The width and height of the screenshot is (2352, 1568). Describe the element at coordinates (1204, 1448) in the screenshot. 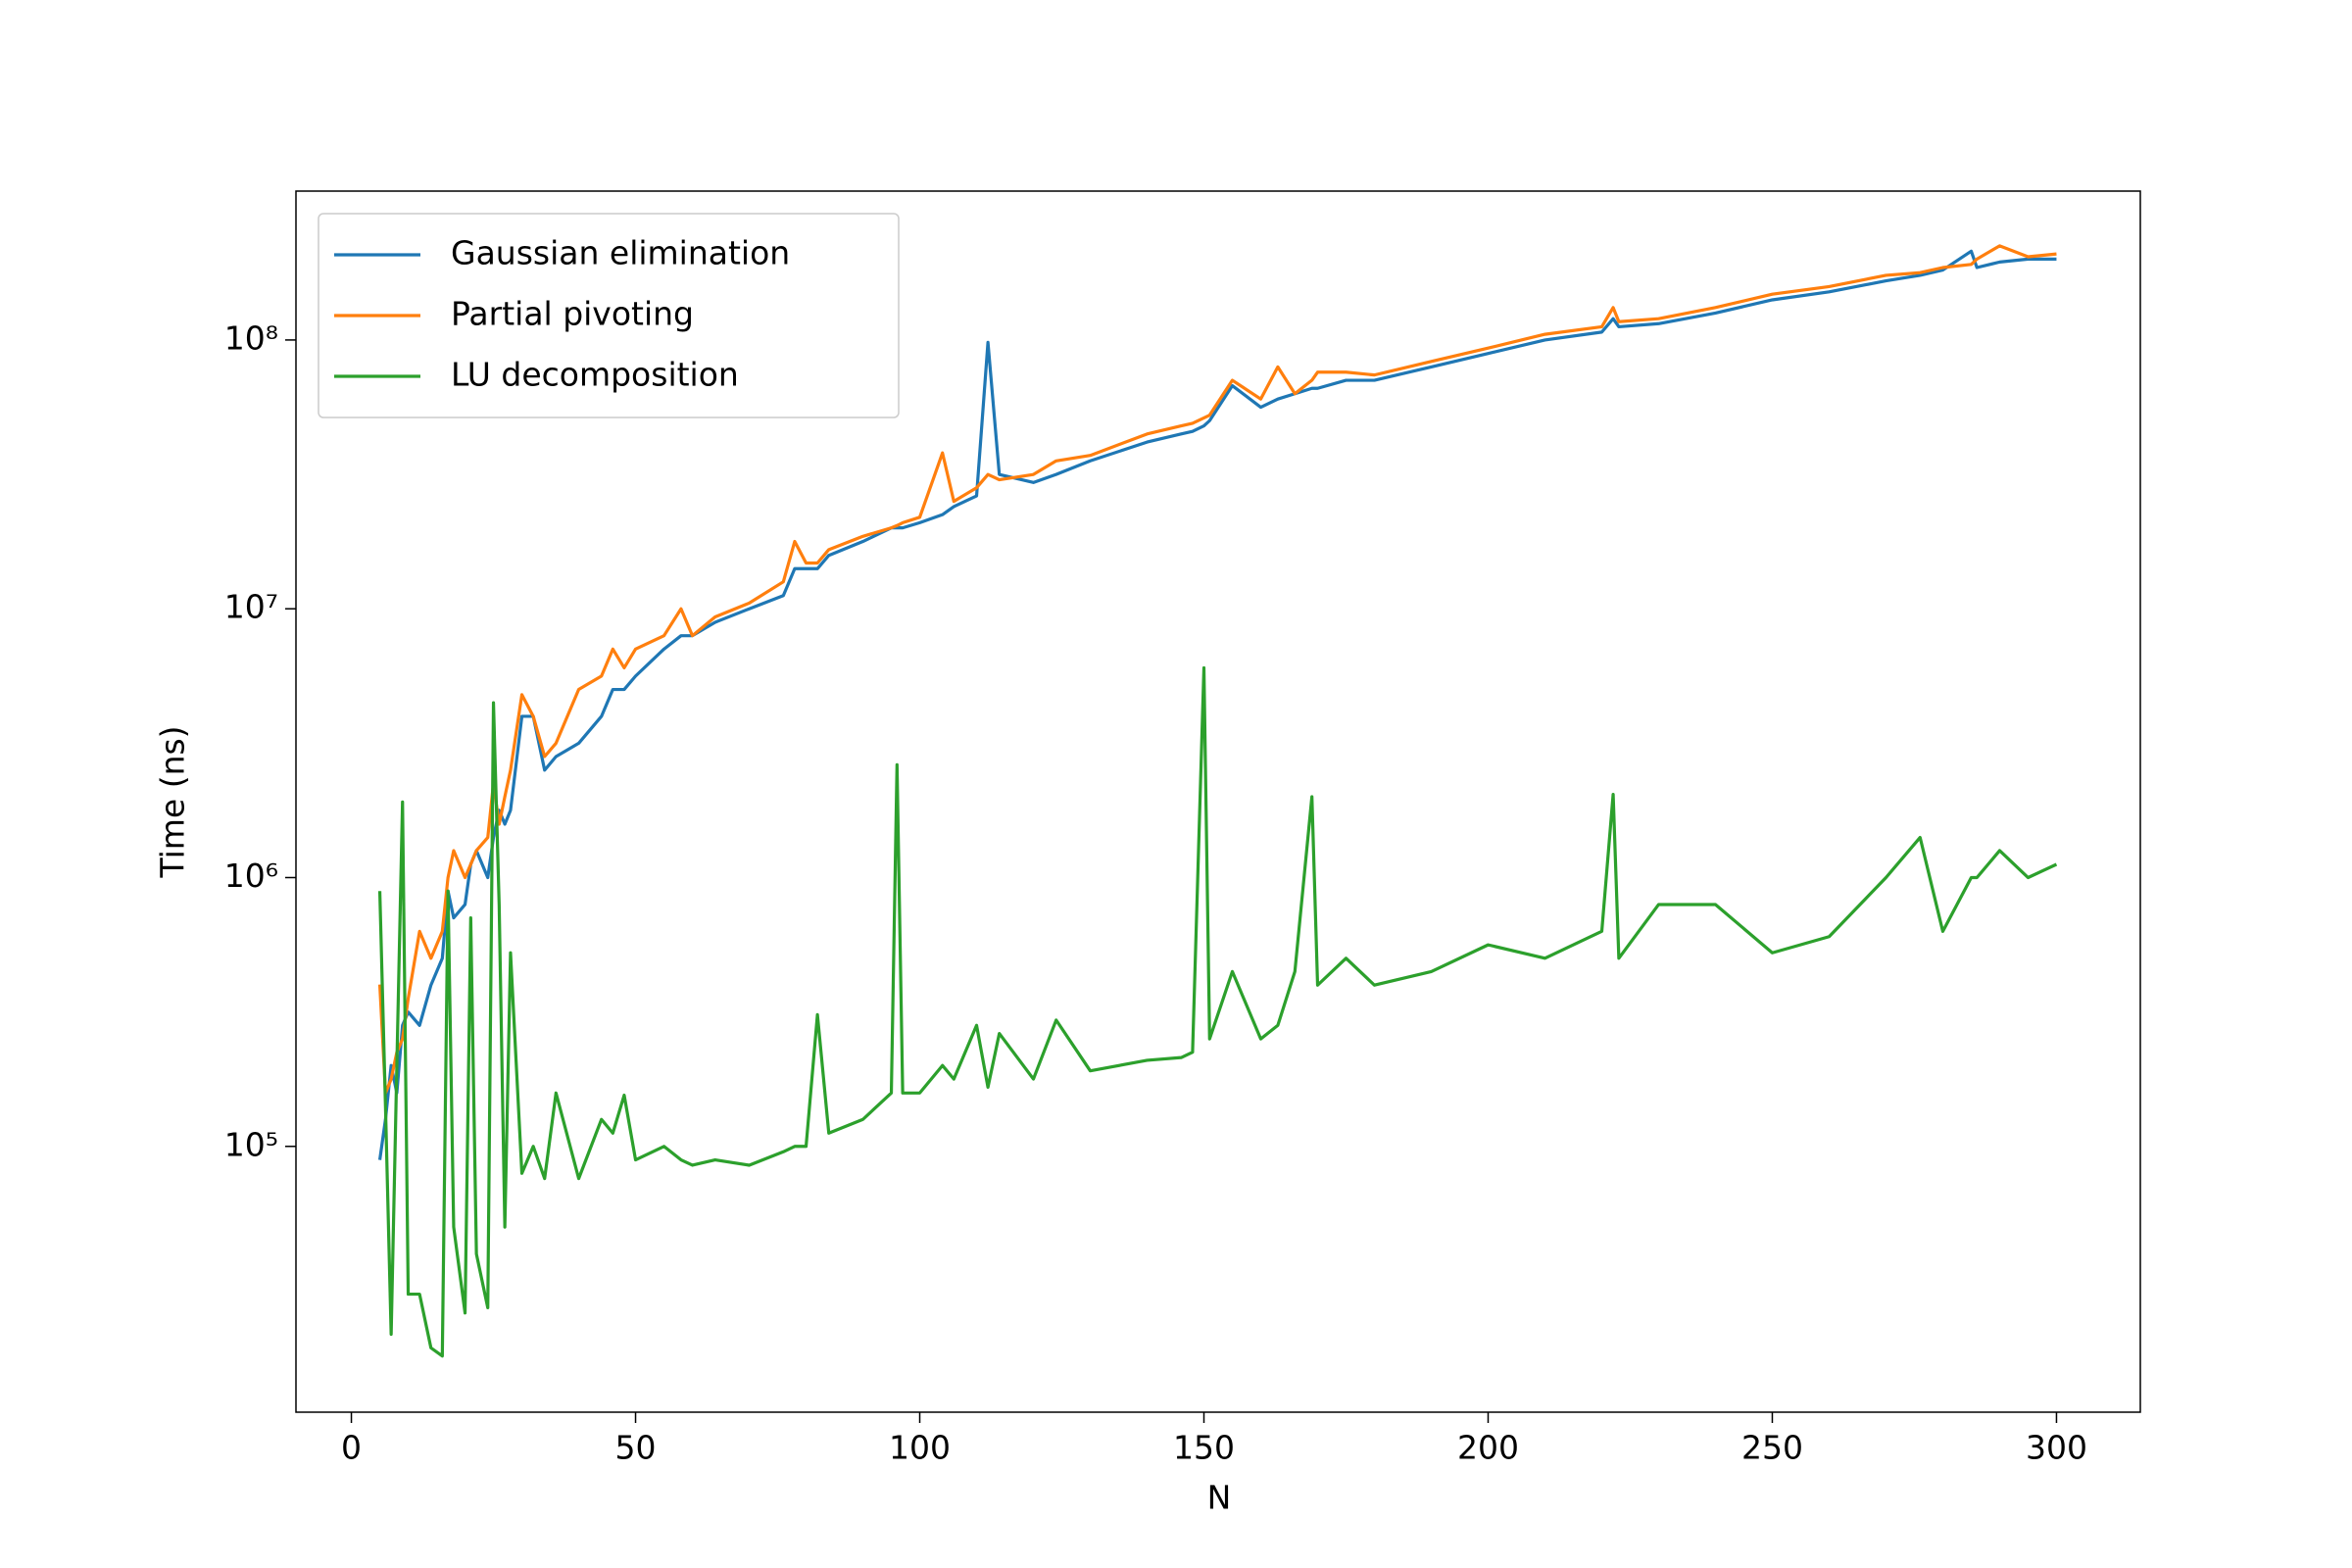

I see `x-tick-label: 150` at that location.